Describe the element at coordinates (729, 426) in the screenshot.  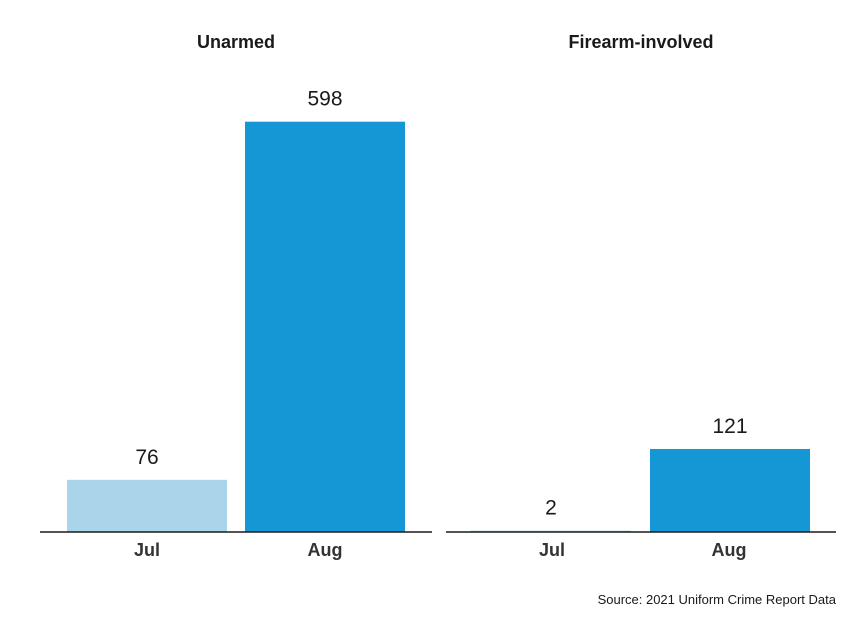
I see `value-label-aug: 121` at that location.